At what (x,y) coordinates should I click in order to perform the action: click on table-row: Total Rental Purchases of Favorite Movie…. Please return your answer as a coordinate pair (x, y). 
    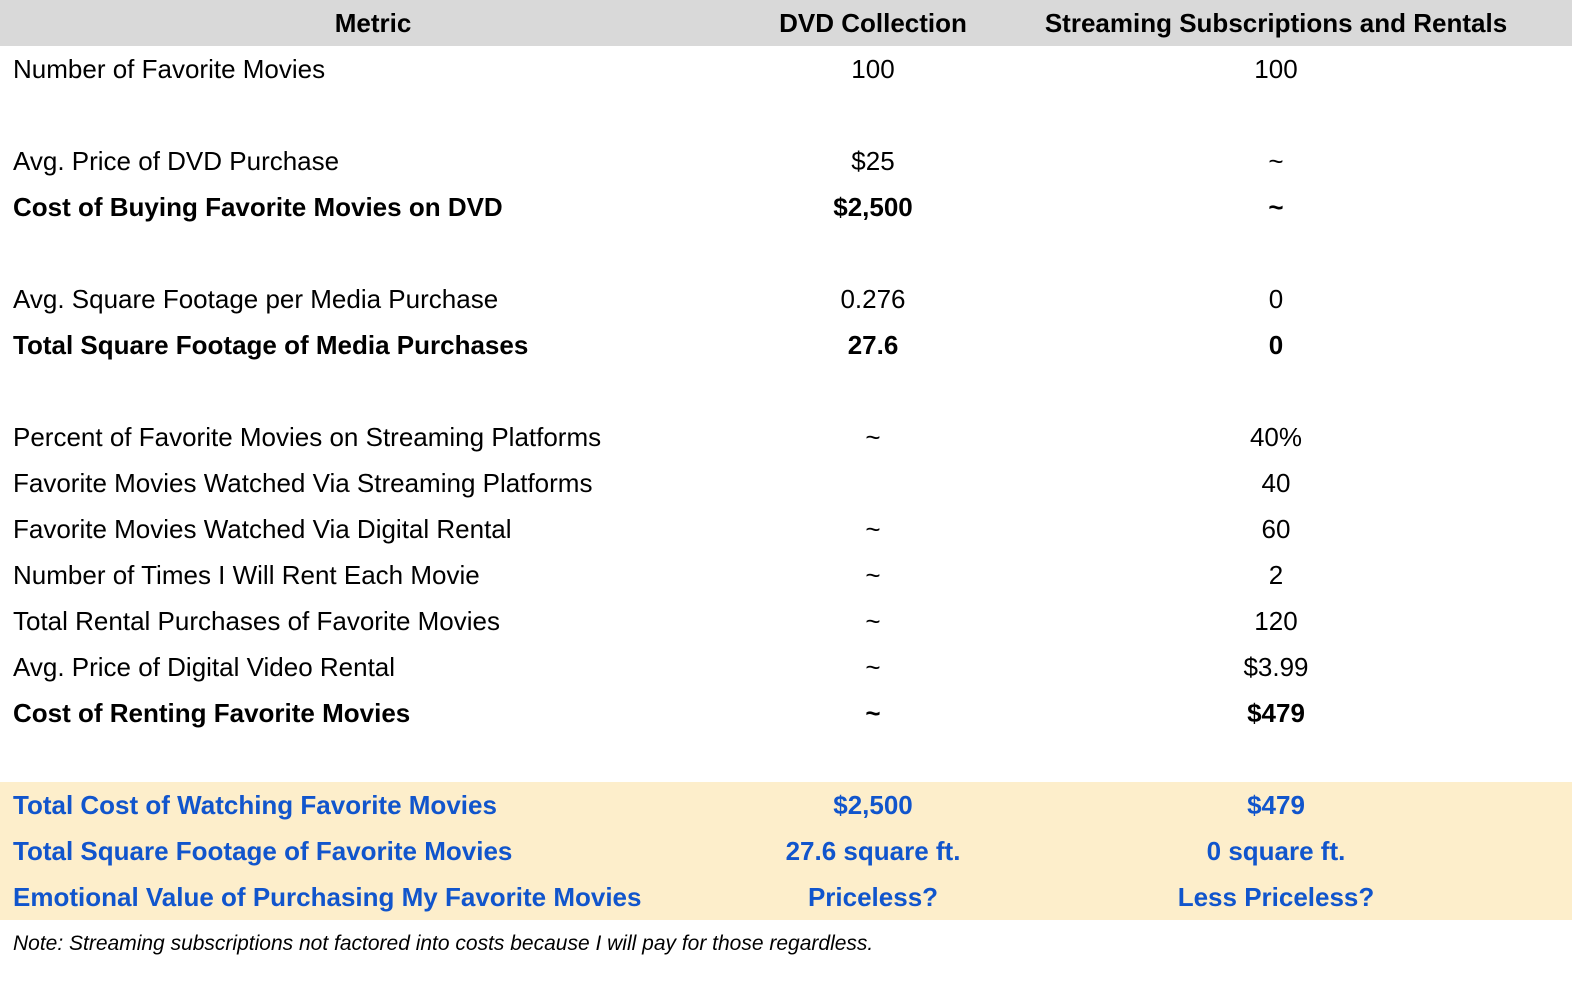
    Looking at the image, I should click on (786, 621).